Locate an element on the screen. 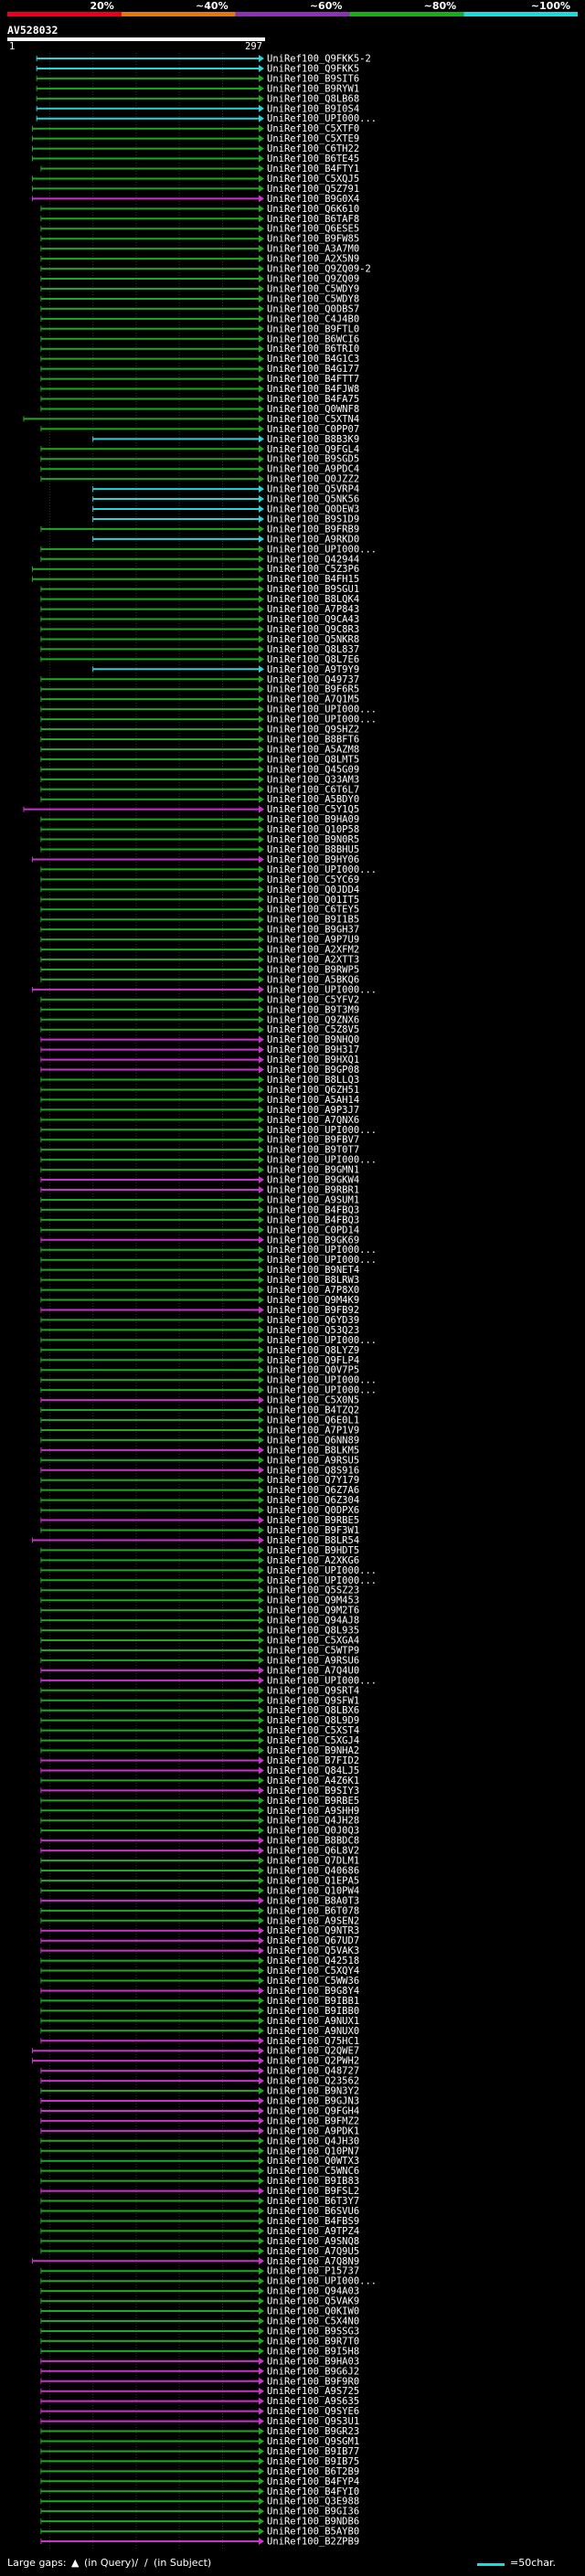 The width and height of the screenshot is (585, 2576). subject-id: UniRef100_B9GH37 is located at coordinates (313, 930).